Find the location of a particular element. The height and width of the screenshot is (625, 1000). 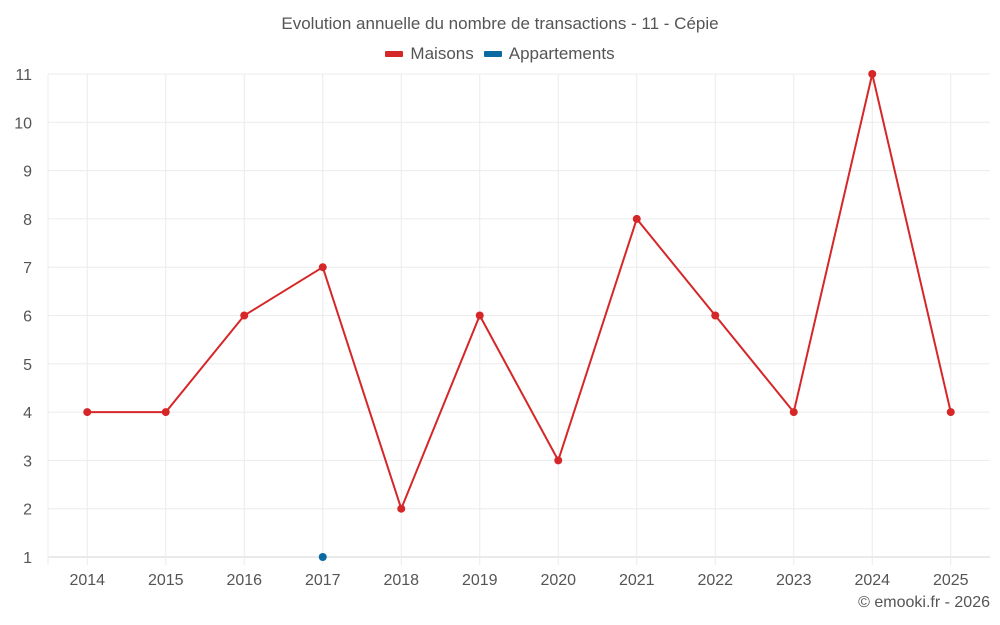

x-tick-label: 2014 is located at coordinates (87, 580).